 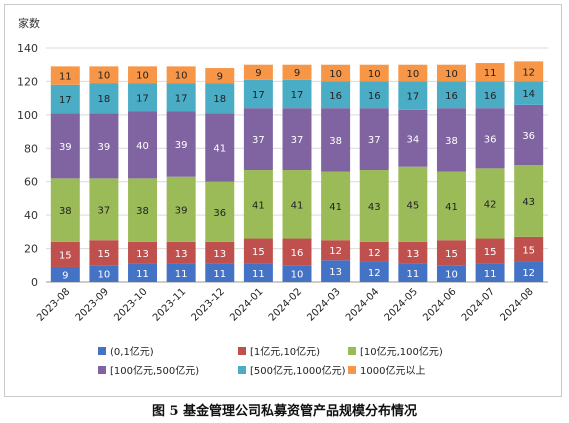 What do you see at coordinates (439, 304) in the screenshot?
I see `x-tick-label: 2024-06` at bounding box center [439, 304].